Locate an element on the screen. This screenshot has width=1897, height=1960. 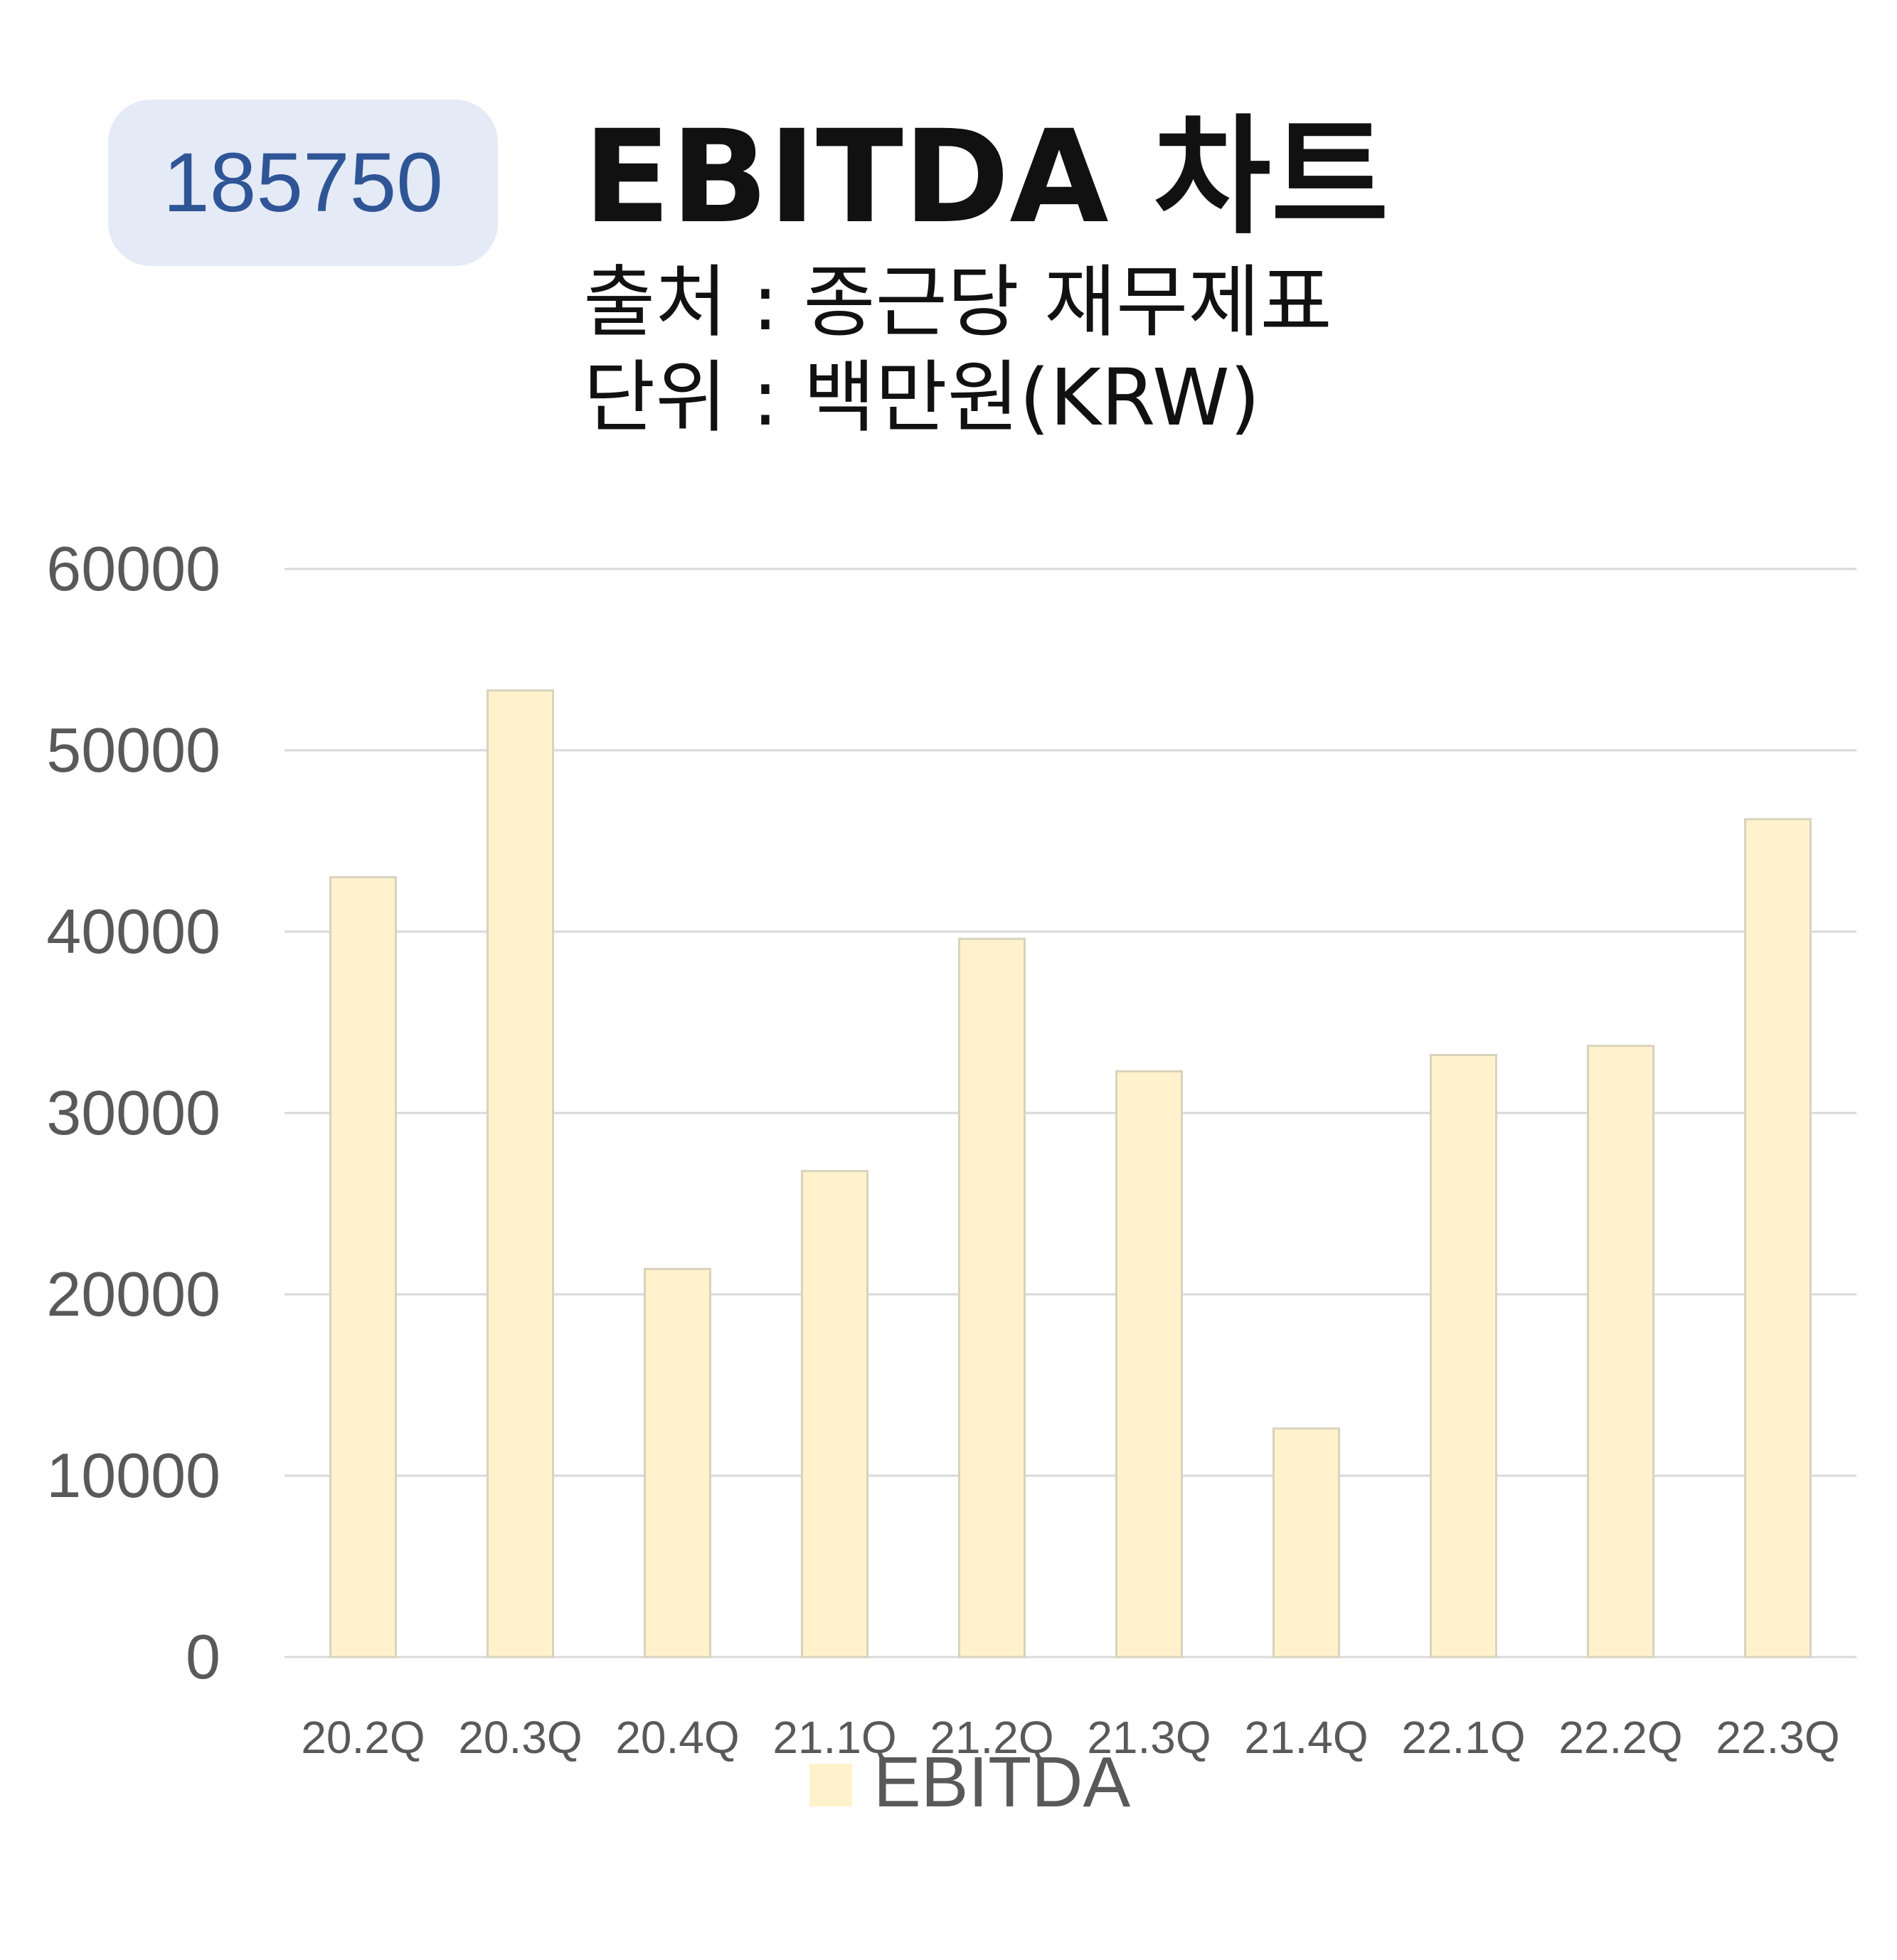
x-tick-label: 20.4Q is located at coordinates (677, 1737).